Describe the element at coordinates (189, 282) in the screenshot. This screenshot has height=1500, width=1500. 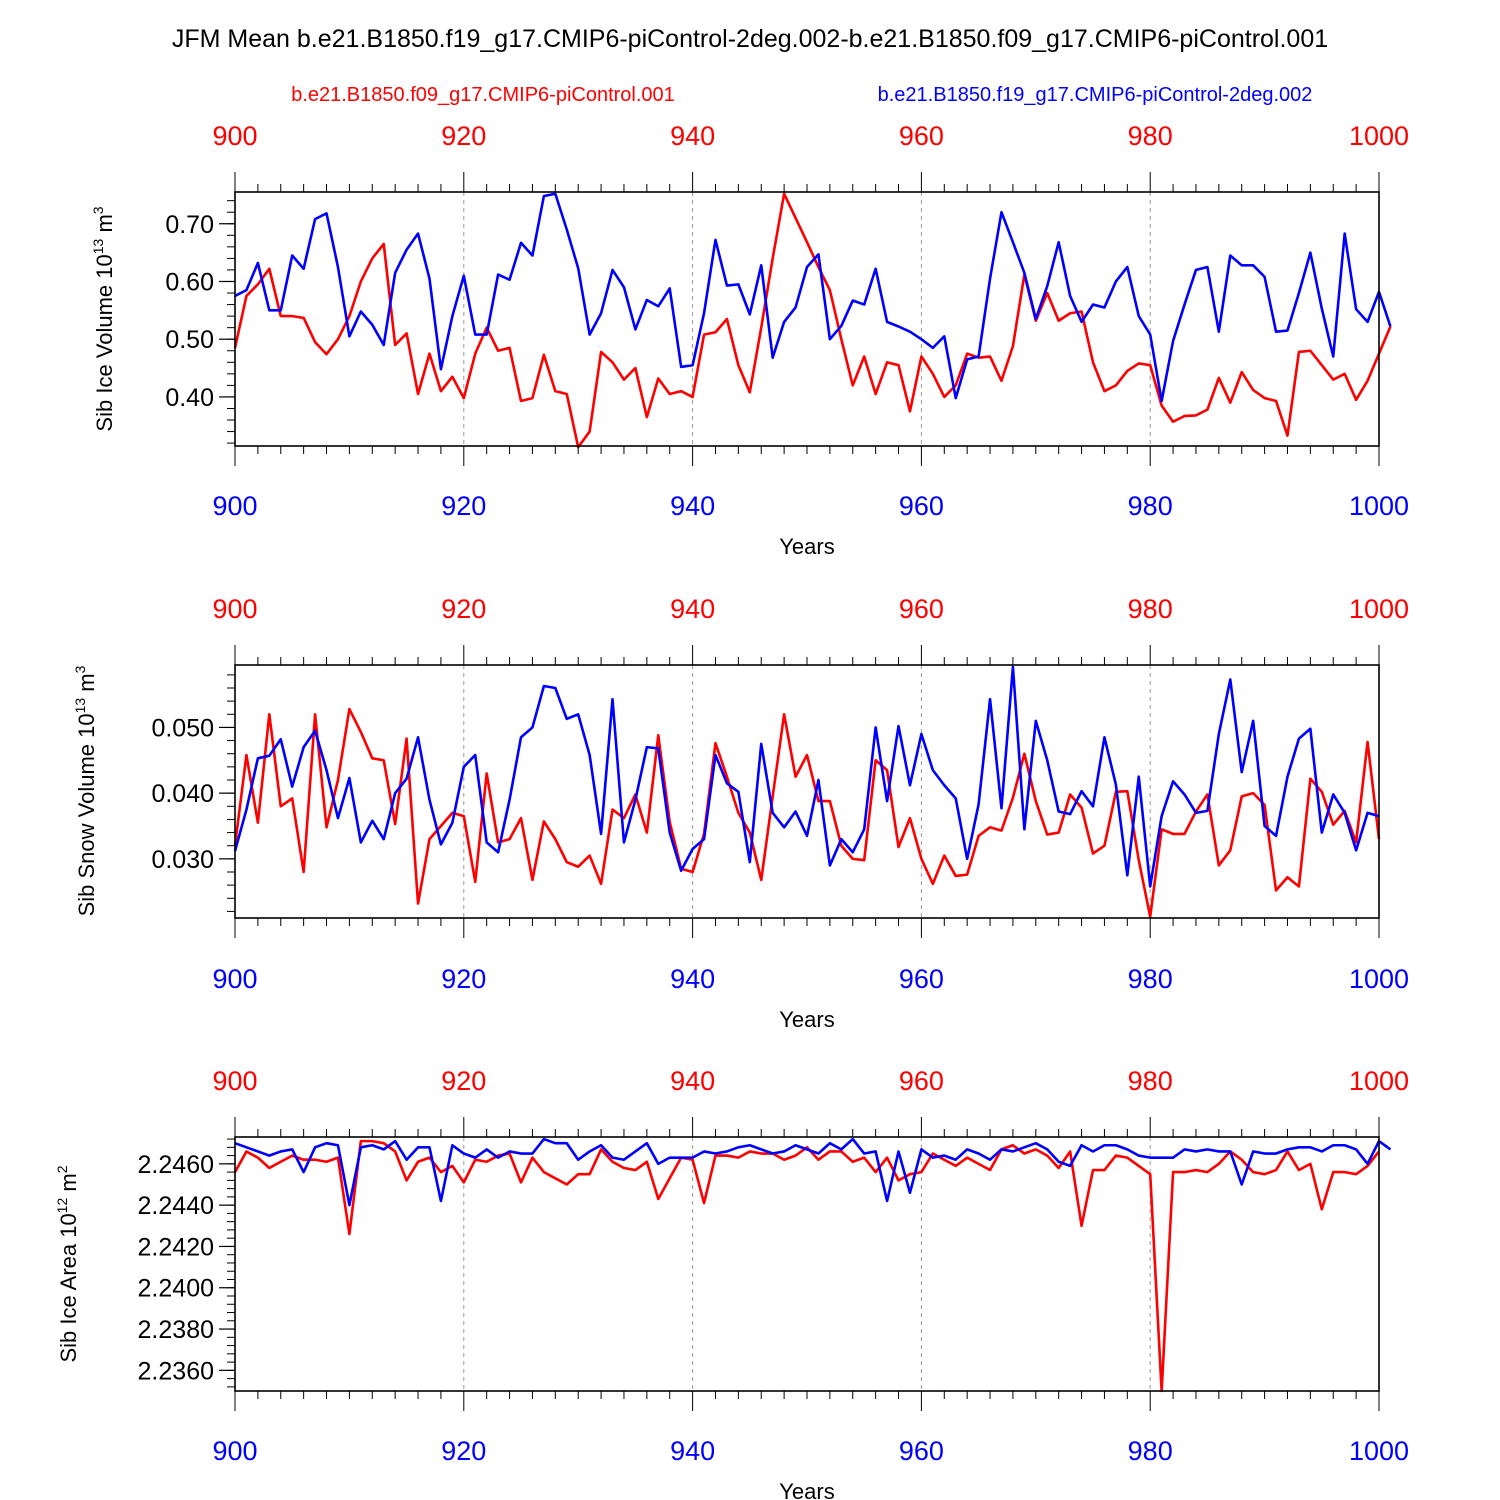
I see `y-tick-label: 0.60` at that location.